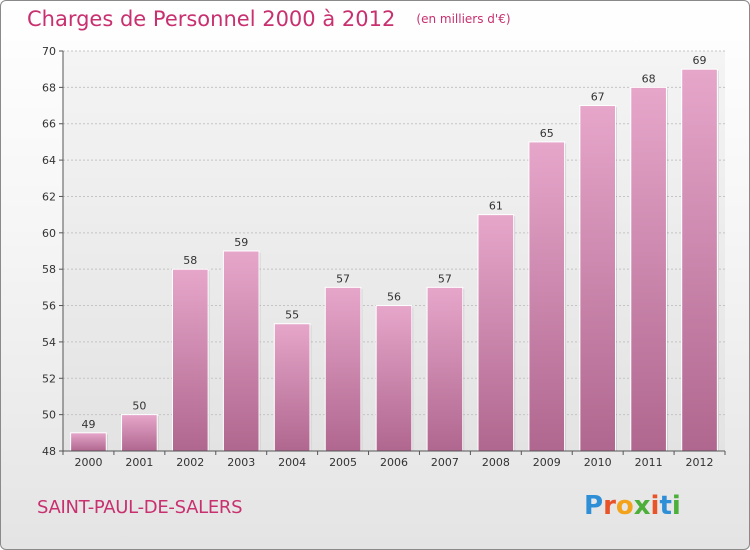 This screenshot has width=750, height=550. I want to click on bar-2007, so click(445, 369).